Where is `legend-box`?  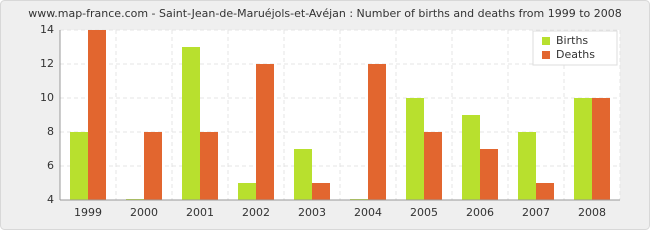
legend-box is located at coordinates (575, 48).